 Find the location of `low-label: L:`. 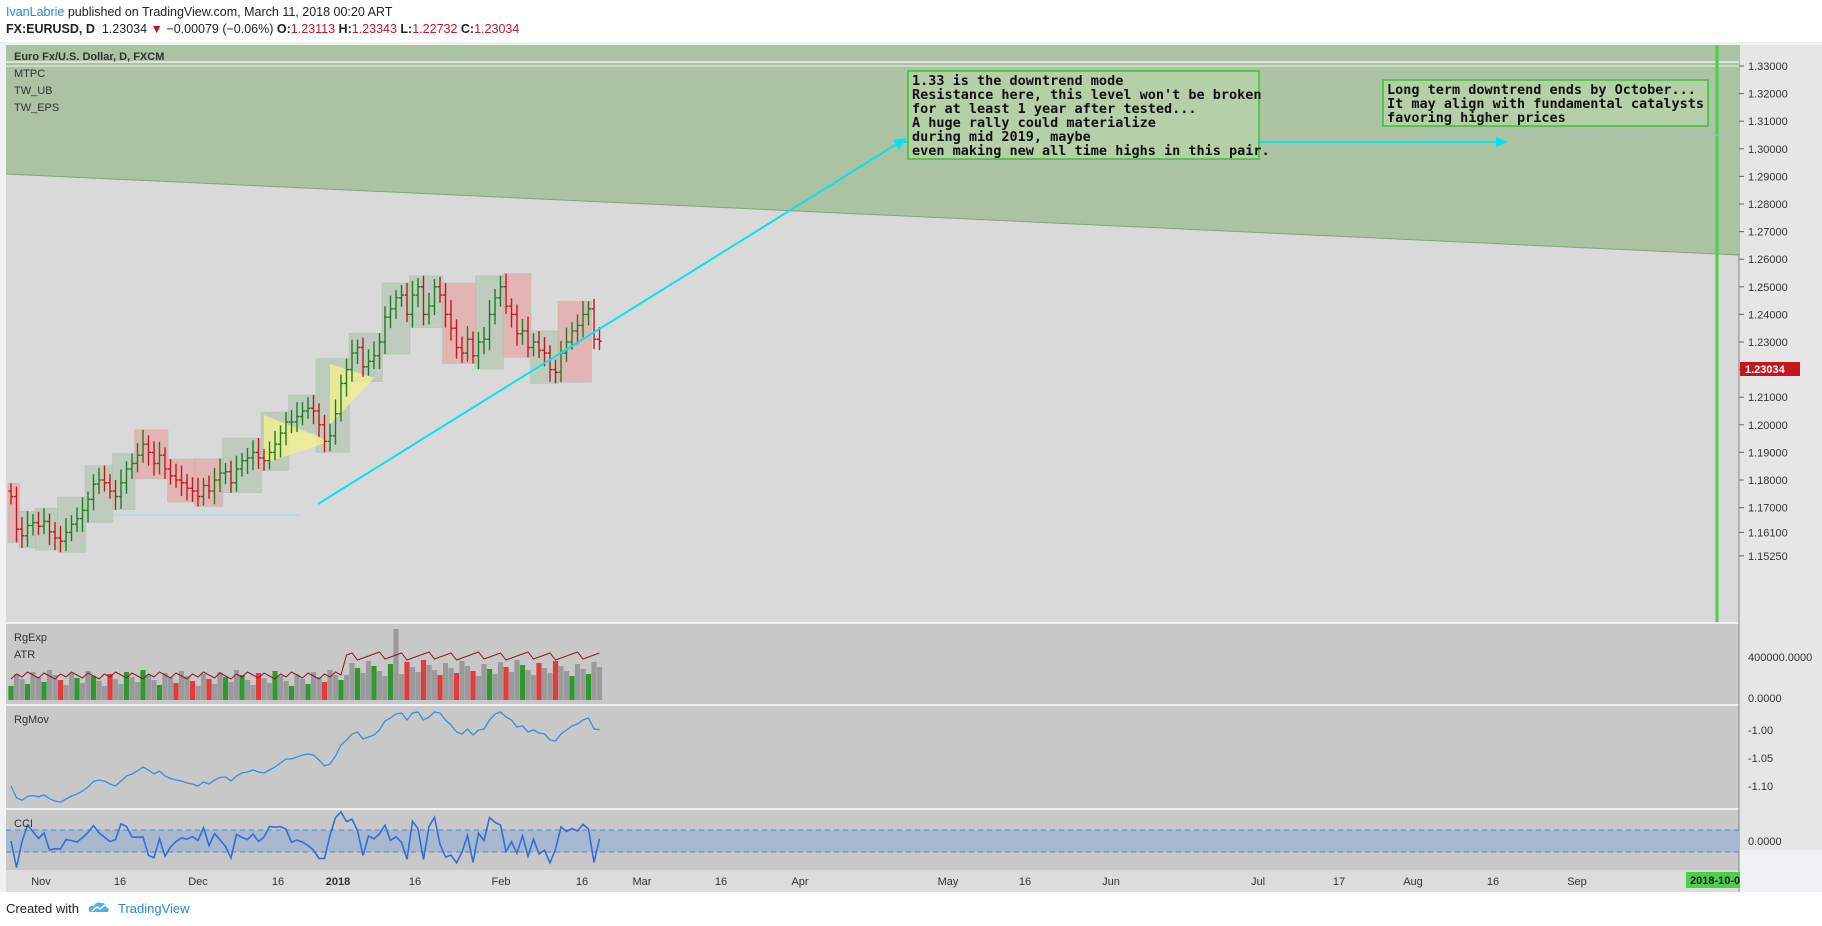

low-label: L: is located at coordinates (406, 29).